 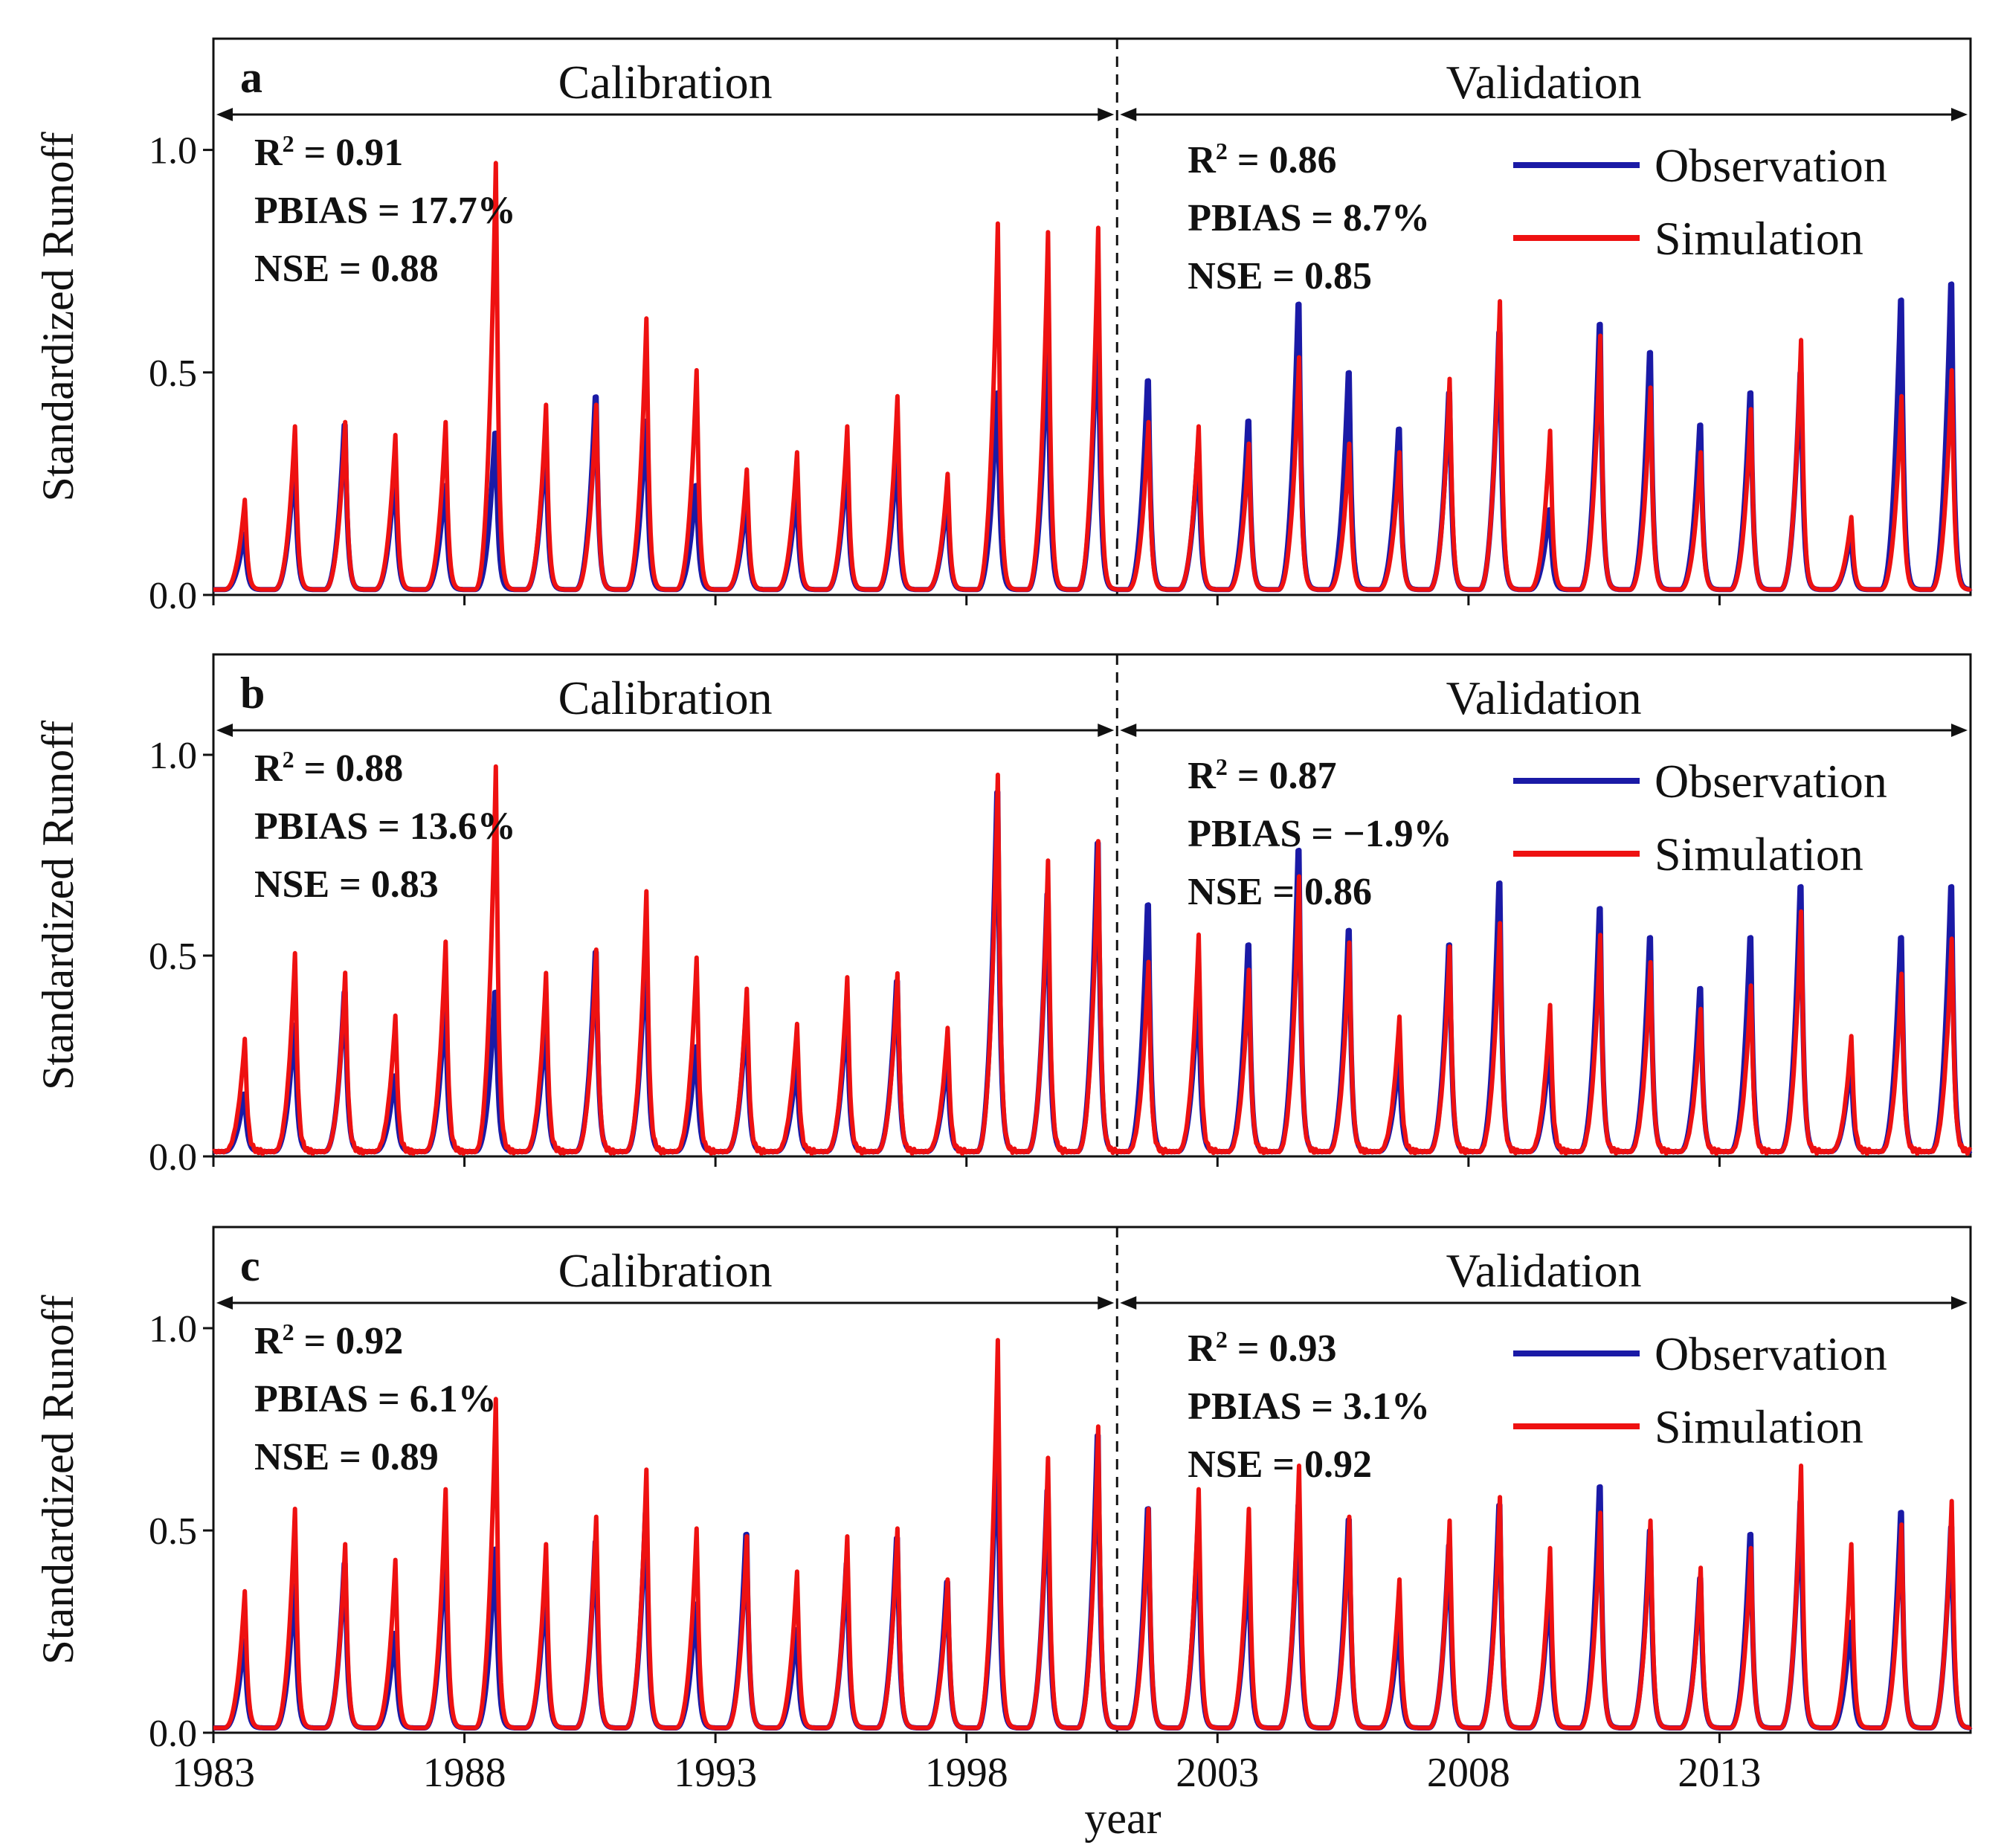 What do you see at coordinates (464, 1773) in the screenshot?
I see `x-tick-label: 1988` at bounding box center [464, 1773].